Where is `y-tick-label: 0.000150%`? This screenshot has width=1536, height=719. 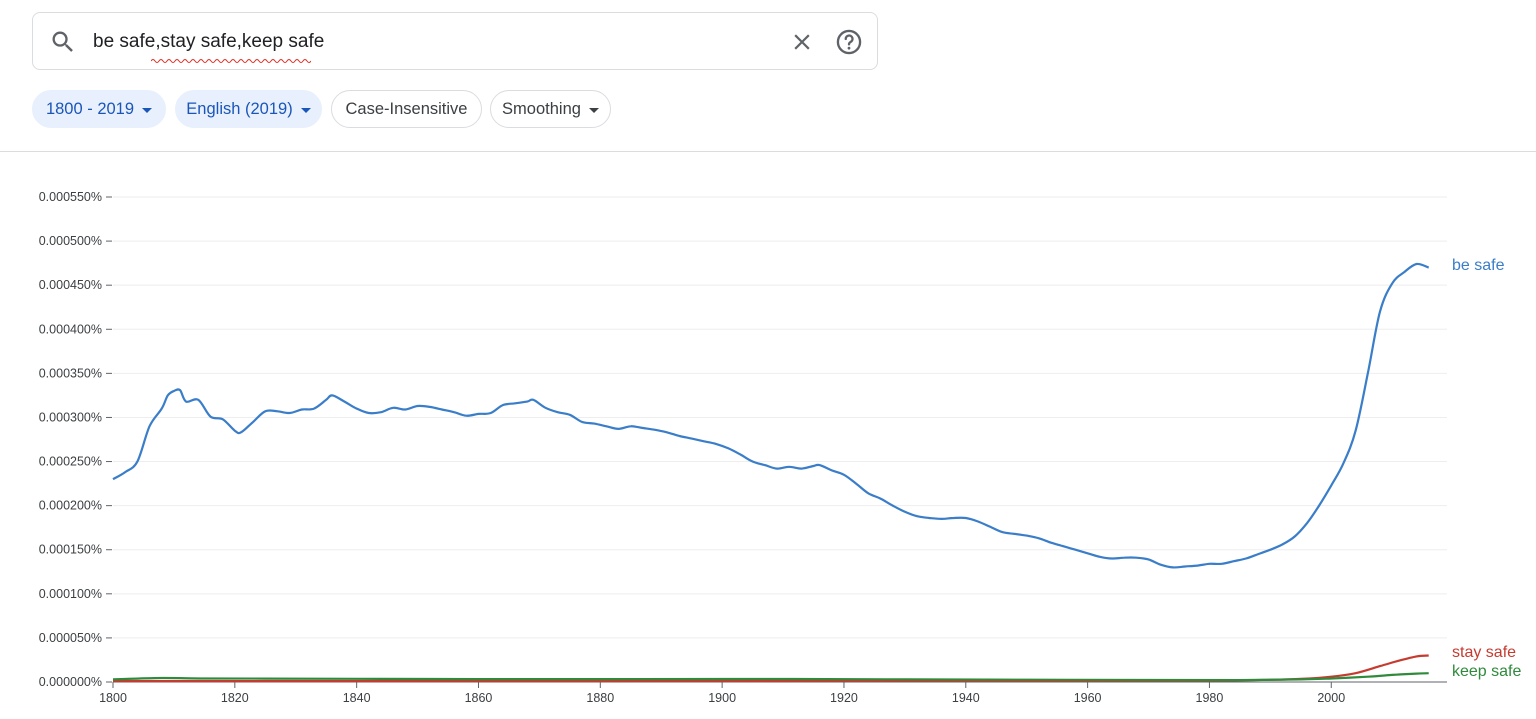 y-tick-label: 0.000150% is located at coordinates (70, 550).